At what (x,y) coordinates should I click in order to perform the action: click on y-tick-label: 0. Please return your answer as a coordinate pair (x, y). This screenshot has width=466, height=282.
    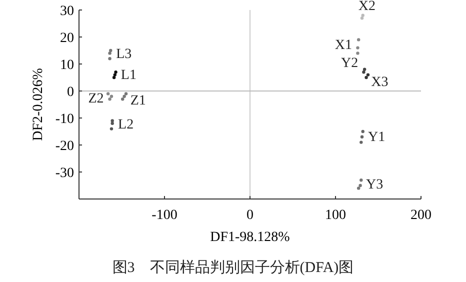
    Looking at the image, I should click on (70, 92).